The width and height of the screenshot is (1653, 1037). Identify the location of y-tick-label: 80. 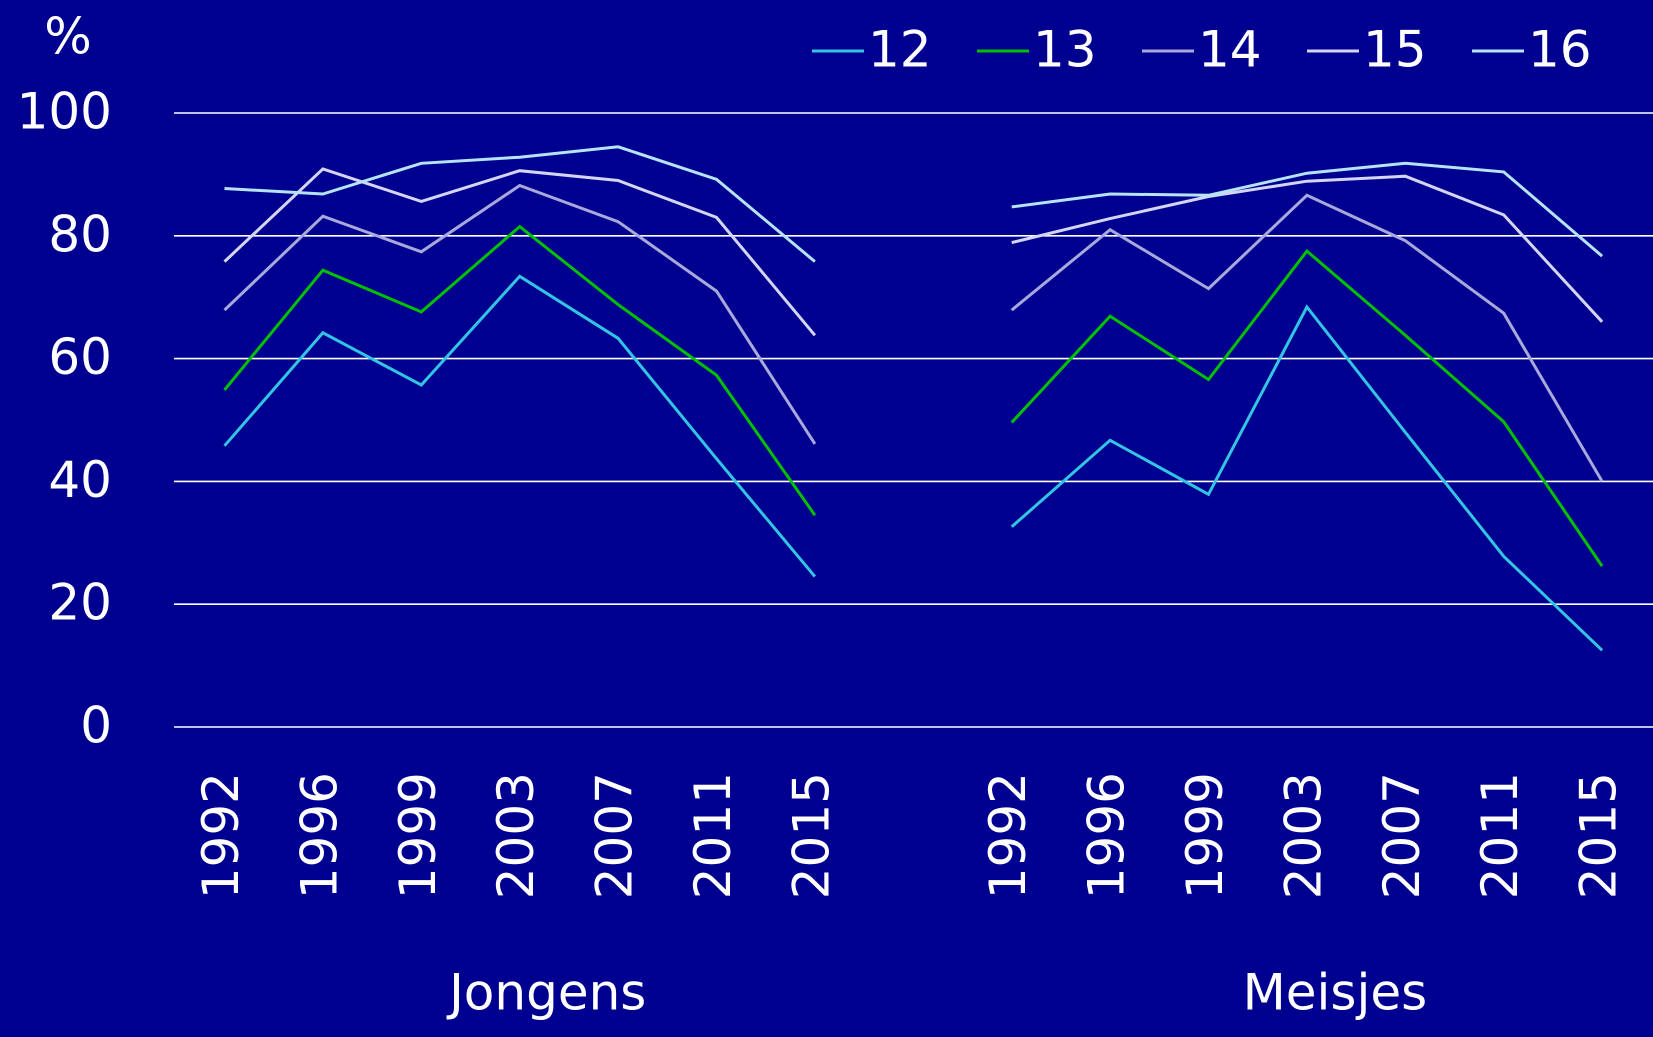
(80, 234).